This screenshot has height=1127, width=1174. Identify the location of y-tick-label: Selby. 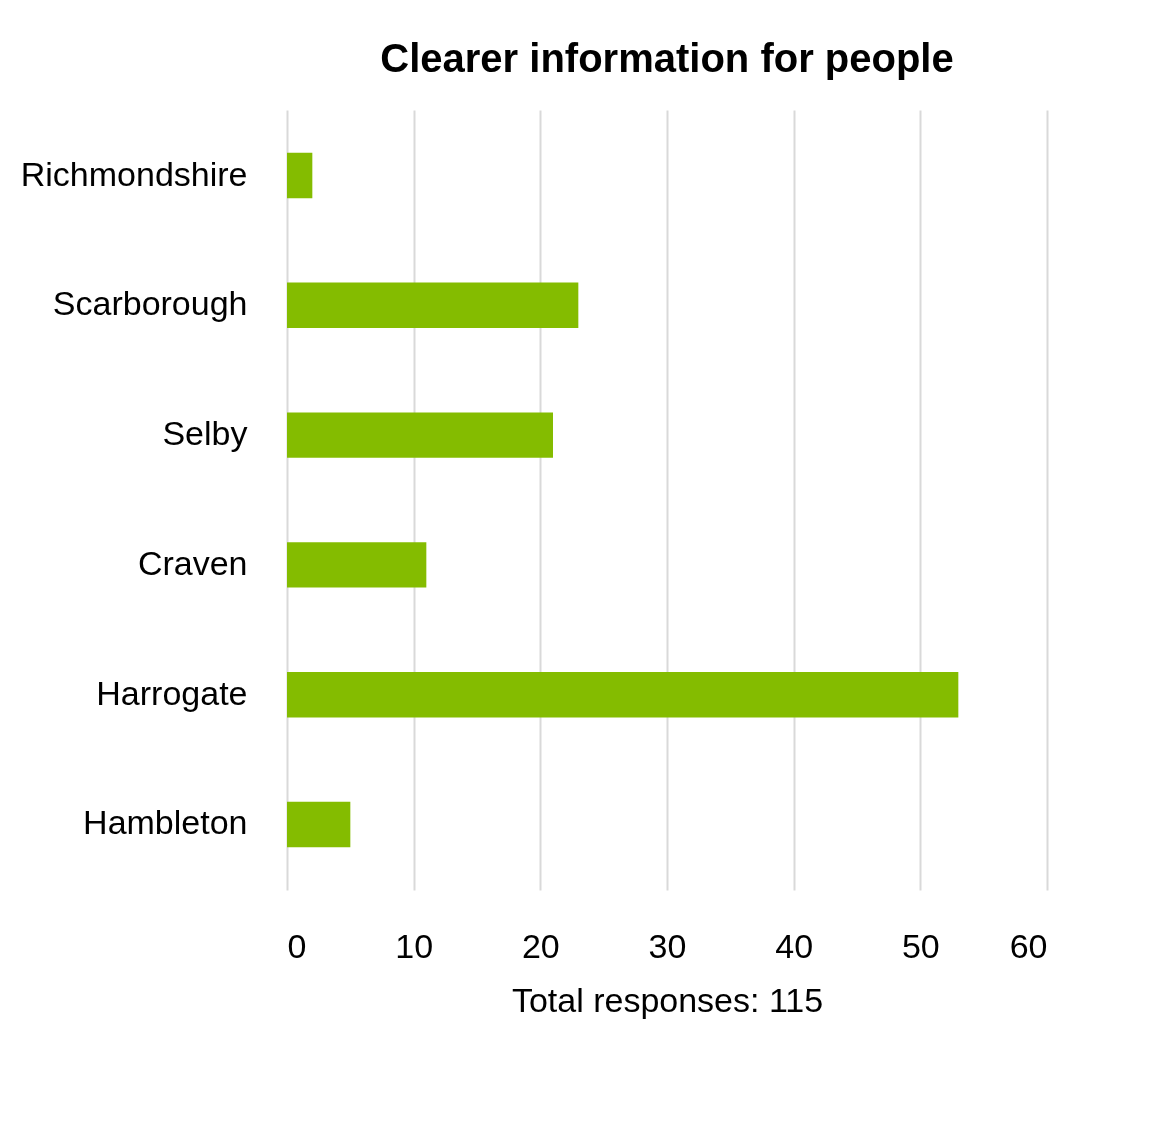
(205, 433).